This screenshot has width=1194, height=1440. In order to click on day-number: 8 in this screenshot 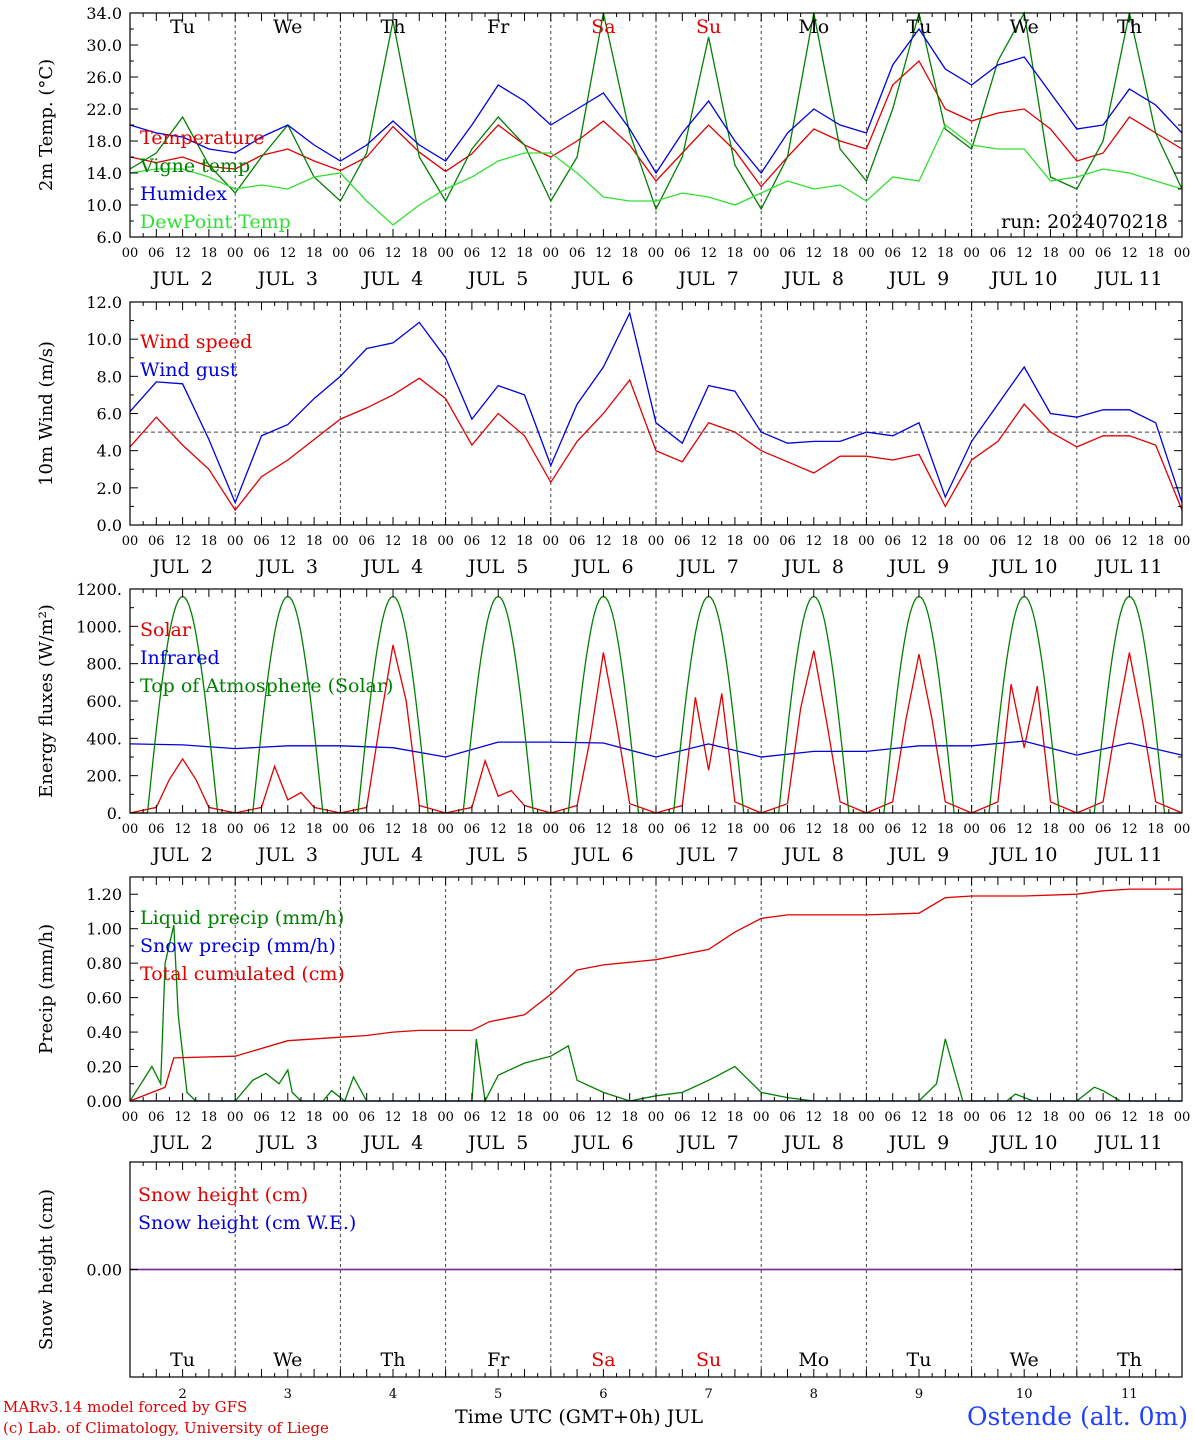, I will do `click(814, 1394)`.